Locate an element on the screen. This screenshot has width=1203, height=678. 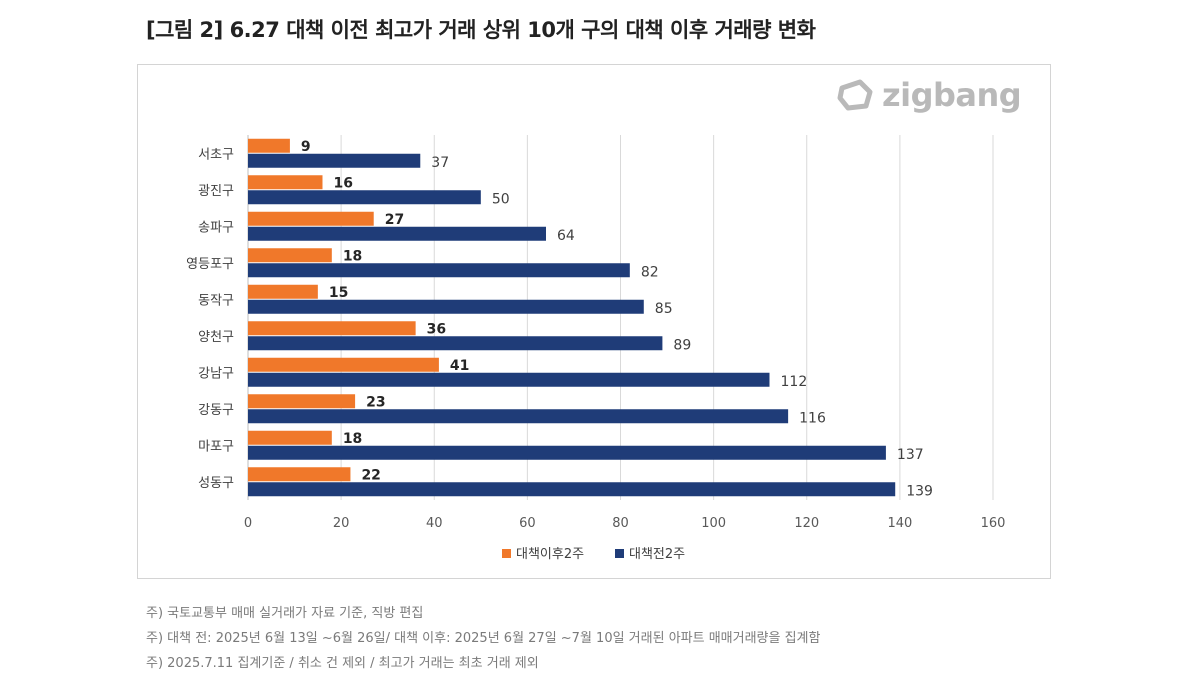
data-label: 15 is located at coordinates (338, 293).